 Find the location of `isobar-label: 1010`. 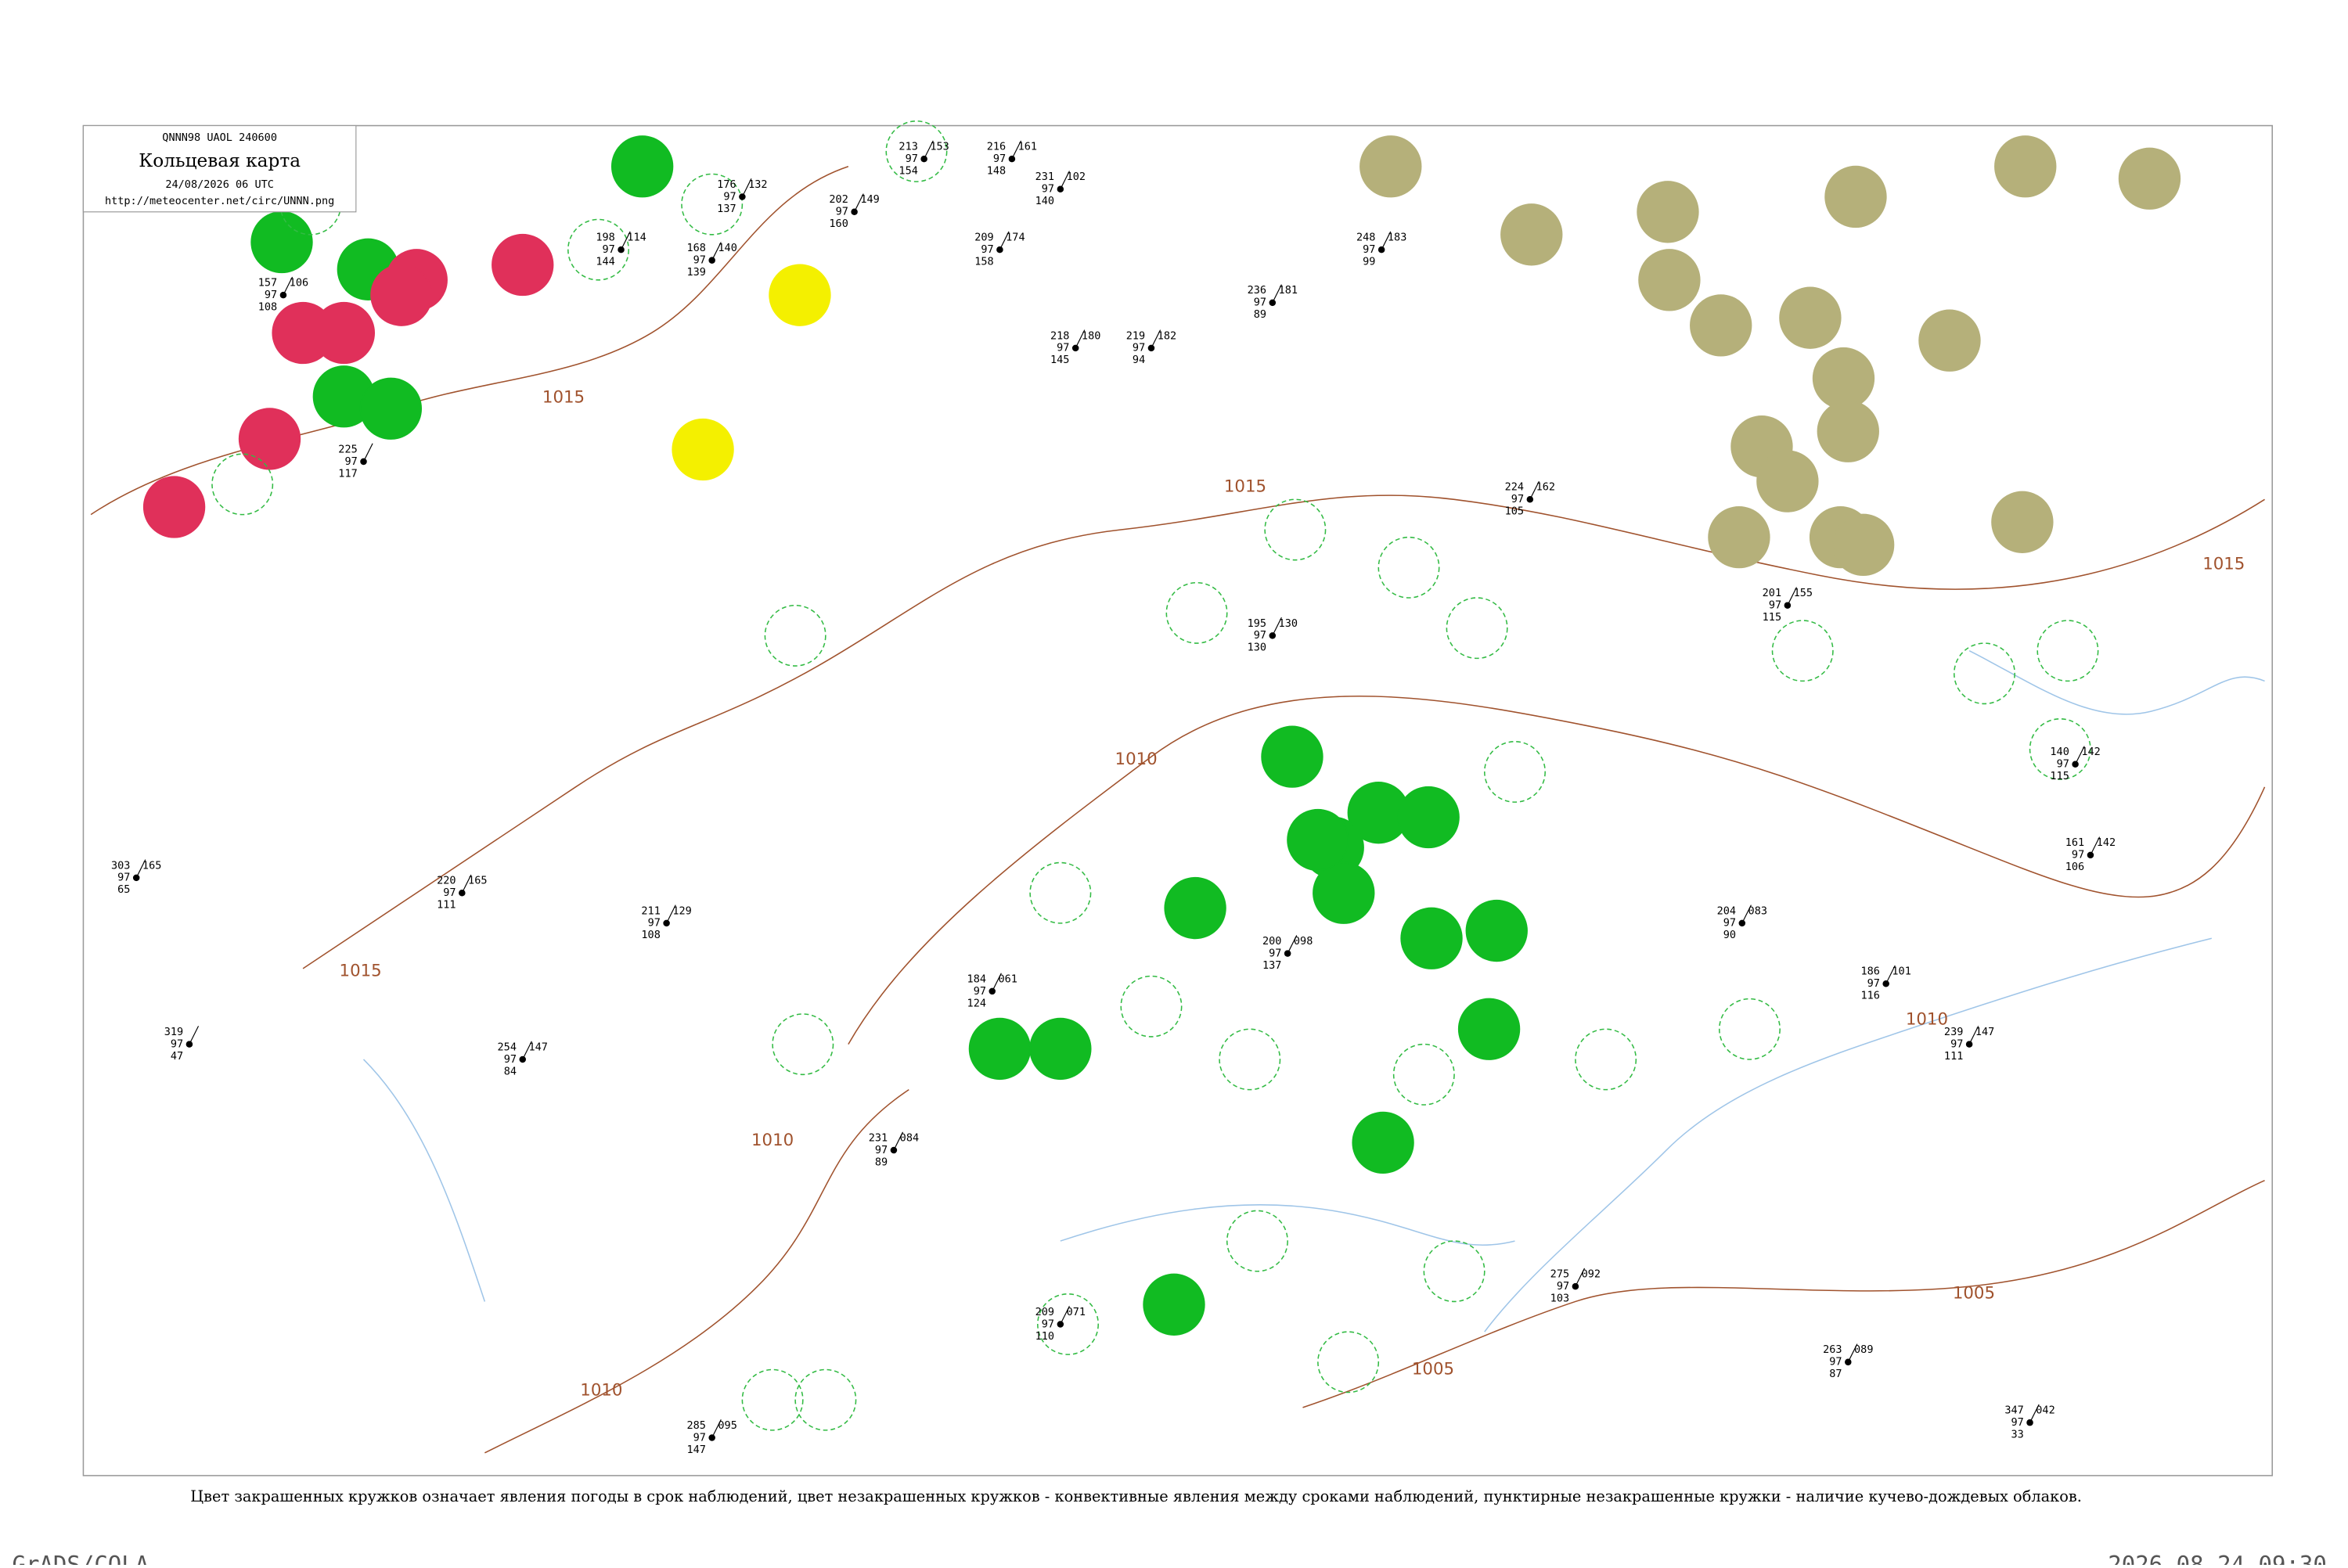

isobar-label: 1010 is located at coordinates (1927, 1019).